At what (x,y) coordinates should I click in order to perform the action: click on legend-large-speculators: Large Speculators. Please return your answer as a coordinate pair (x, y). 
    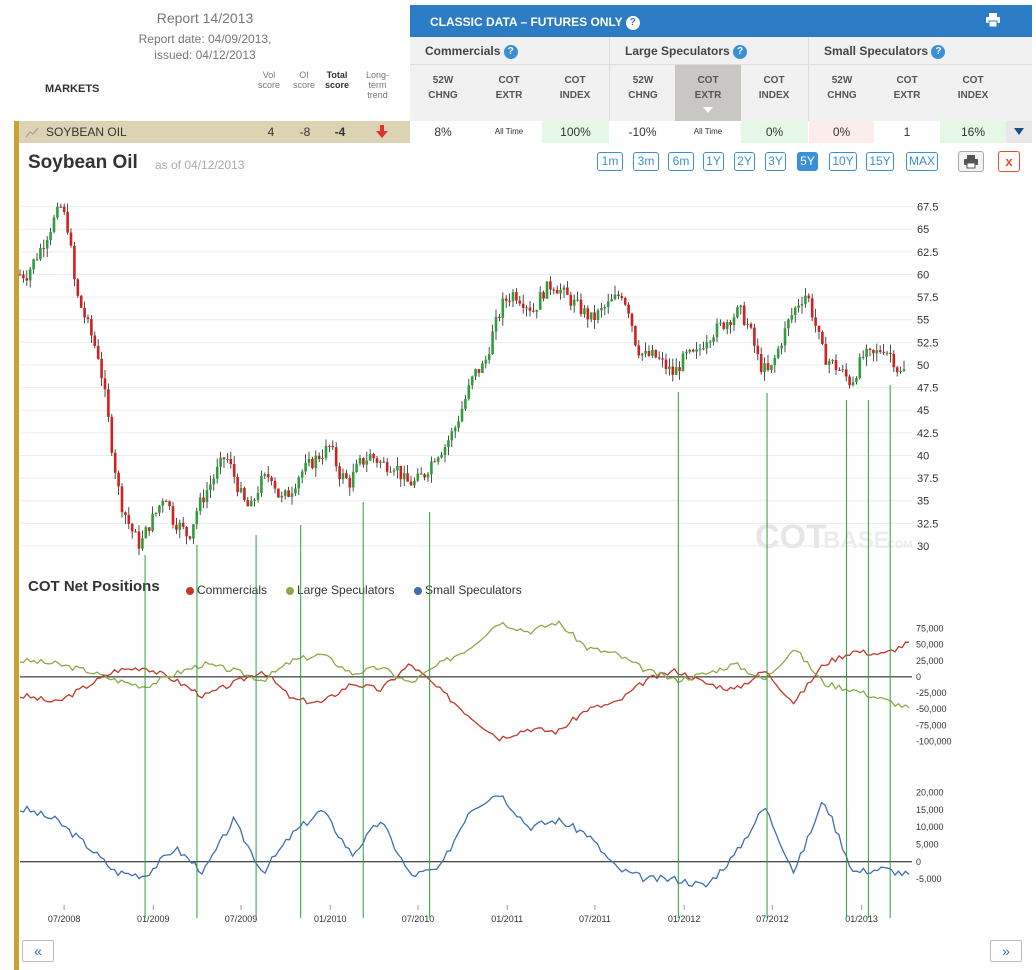
    Looking at the image, I should click on (340, 590).